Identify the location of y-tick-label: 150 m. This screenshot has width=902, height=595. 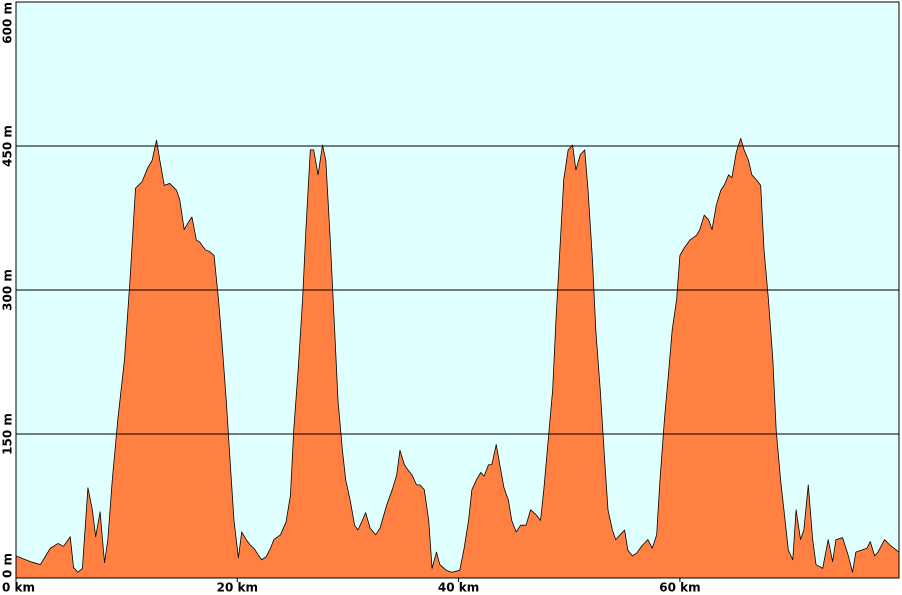
(8, 434).